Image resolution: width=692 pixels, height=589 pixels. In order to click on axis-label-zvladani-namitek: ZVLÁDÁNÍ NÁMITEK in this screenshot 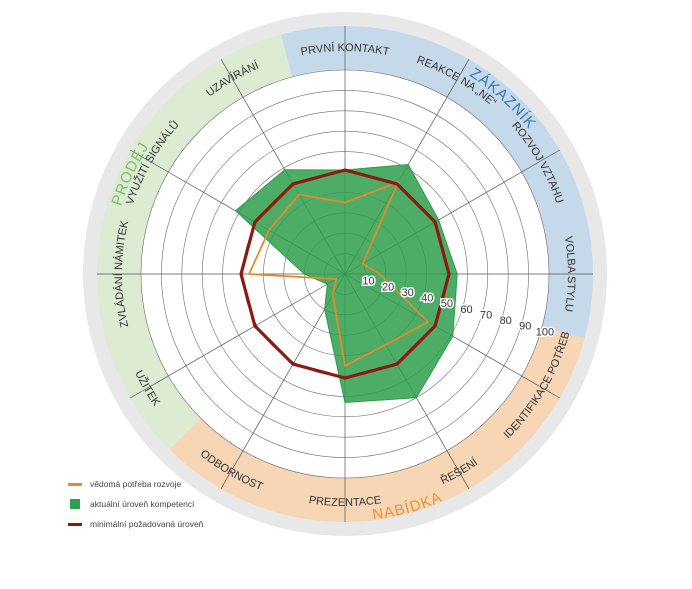, I will do `click(121, 274)`.